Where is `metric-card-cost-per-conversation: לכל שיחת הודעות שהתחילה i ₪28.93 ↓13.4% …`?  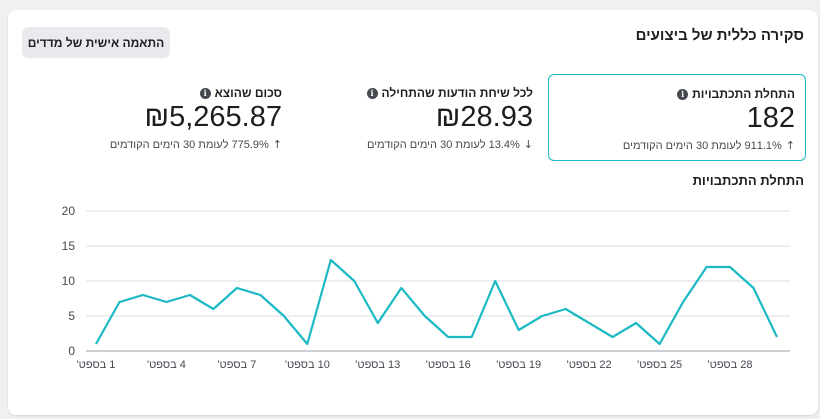
metric-card-cost-per-conversation: לכל שיחת הודעות שהתחילה i ₪28.93 ↓13.4% … is located at coordinates (425, 117).